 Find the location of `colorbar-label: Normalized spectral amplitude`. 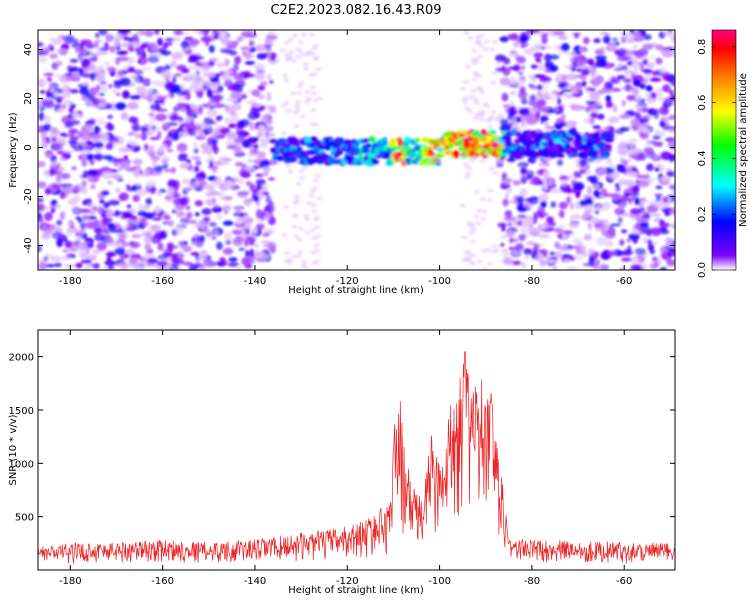

colorbar-label: Normalized spectral amplitude is located at coordinates (743, 150).